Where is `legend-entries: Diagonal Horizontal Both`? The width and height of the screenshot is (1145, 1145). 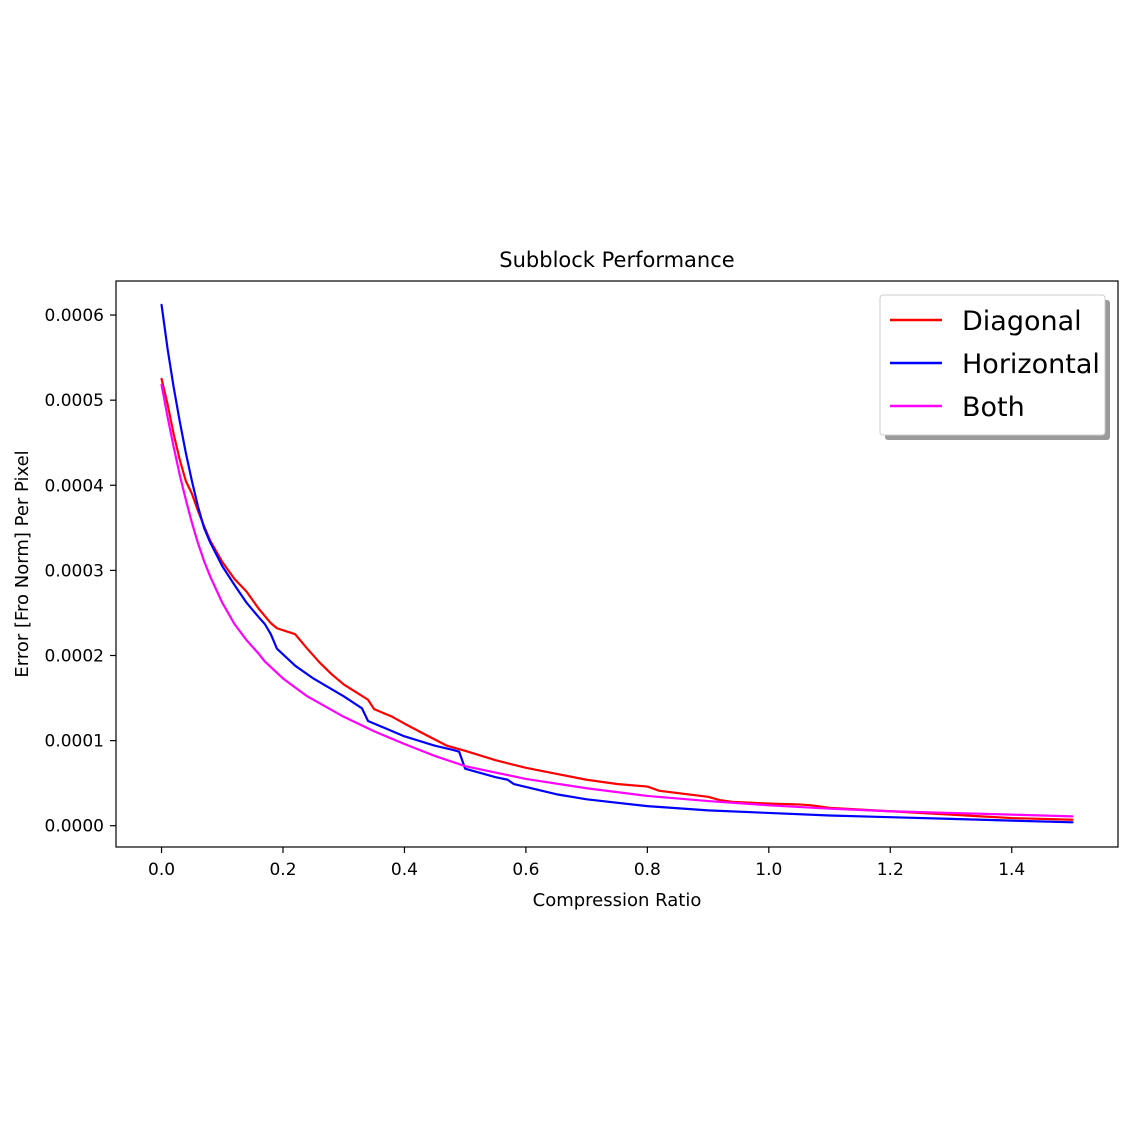
legend-entries: Diagonal Horizontal Both is located at coordinates (995, 364).